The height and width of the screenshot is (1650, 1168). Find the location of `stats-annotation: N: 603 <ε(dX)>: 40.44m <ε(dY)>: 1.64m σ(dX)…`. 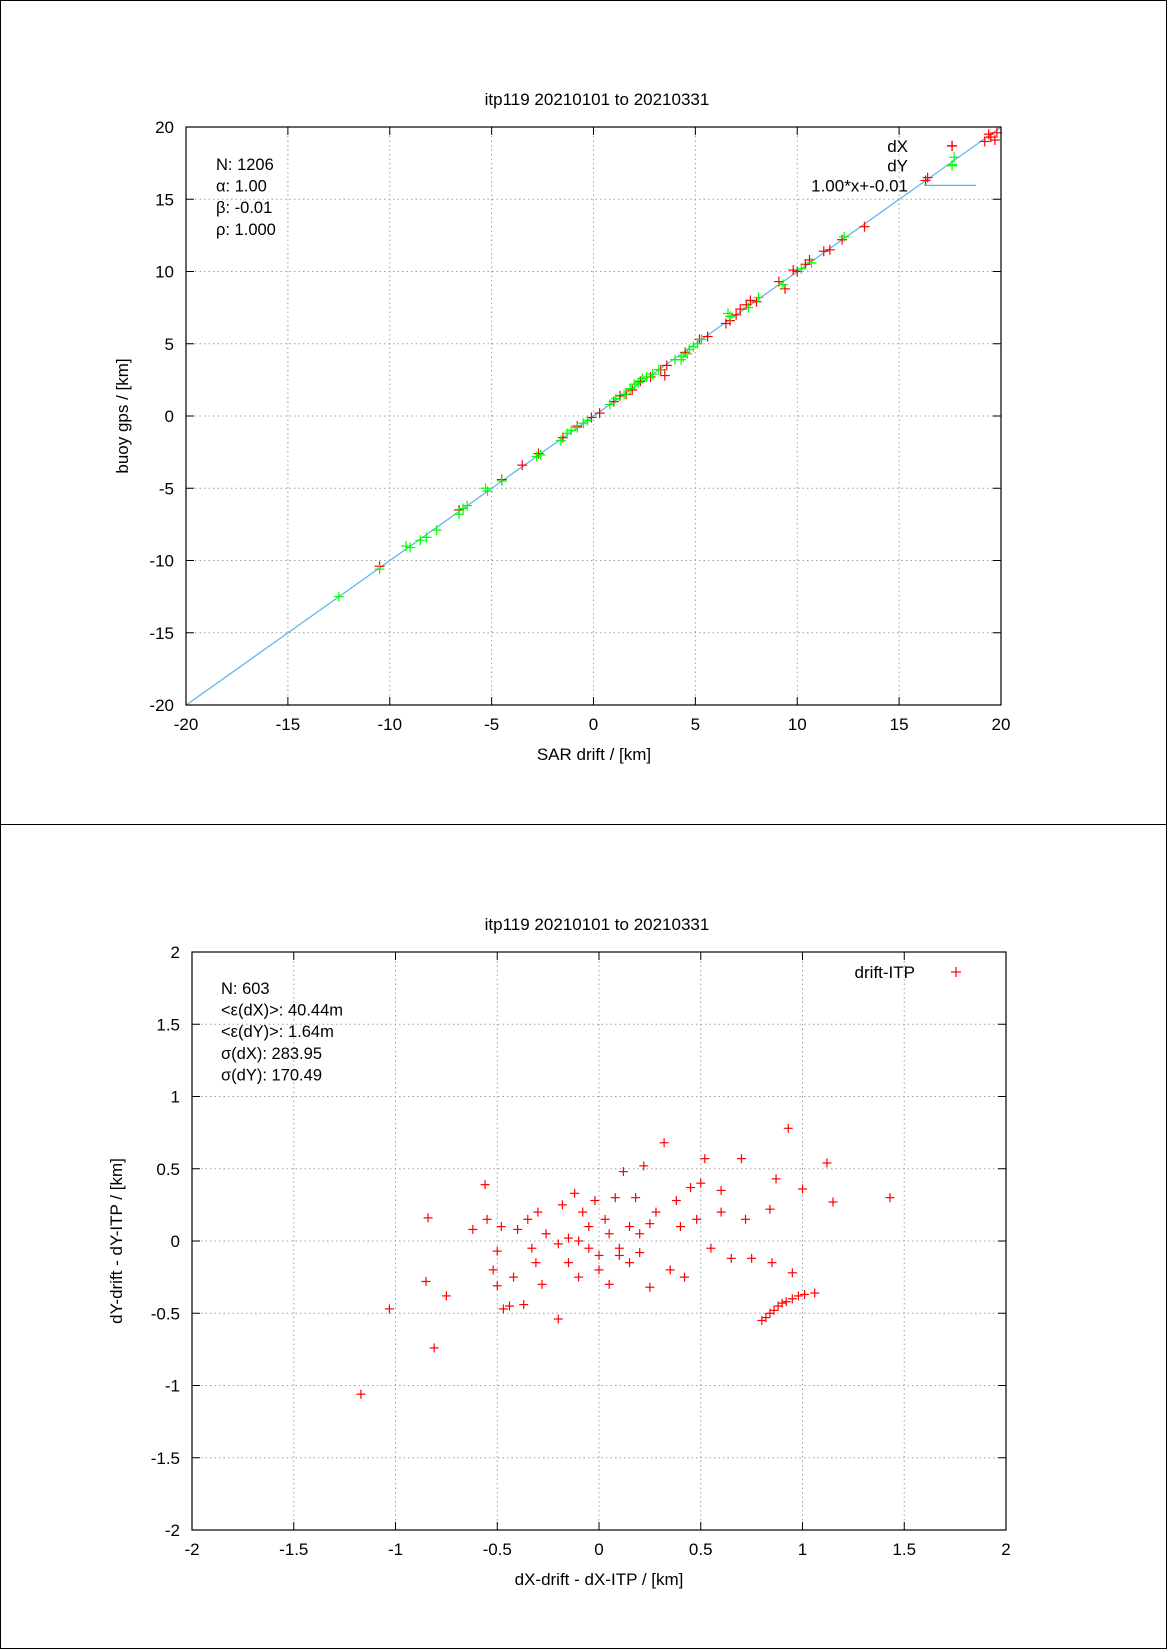

stats-annotation: N: 603 <ε(dX)>: 40.44m <ε(dY)>: 1.64m σ(dX)… is located at coordinates (282, 1032).